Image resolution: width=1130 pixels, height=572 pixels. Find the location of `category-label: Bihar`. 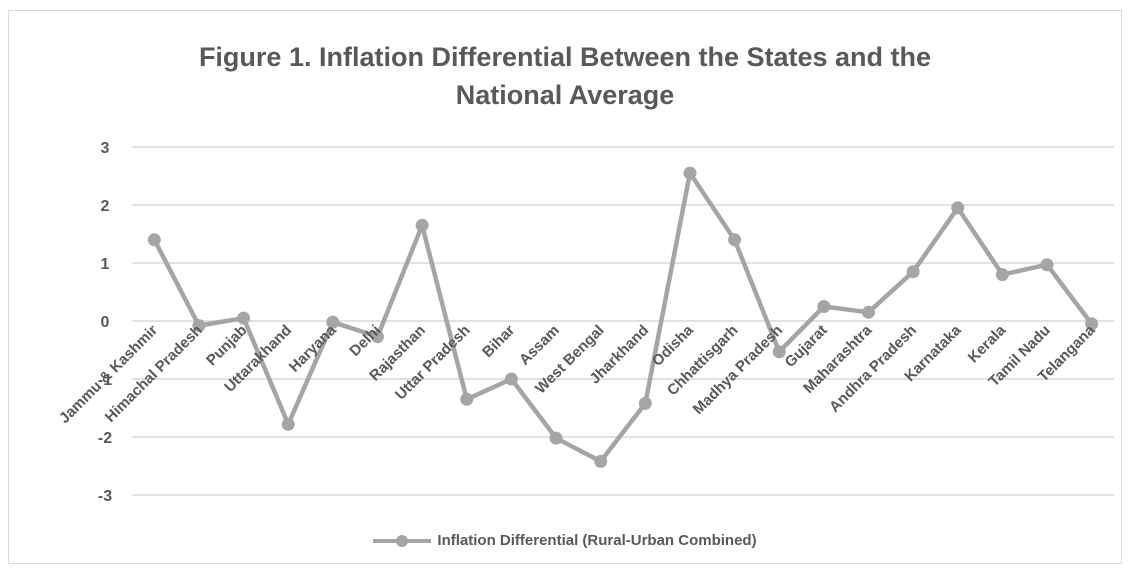

category-label: Bihar is located at coordinates (498, 341).